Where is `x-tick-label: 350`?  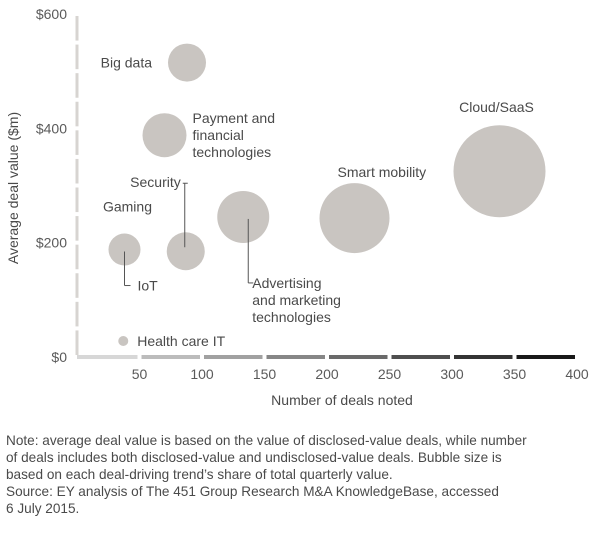
x-tick-label: 350 is located at coordinates (515, 374).